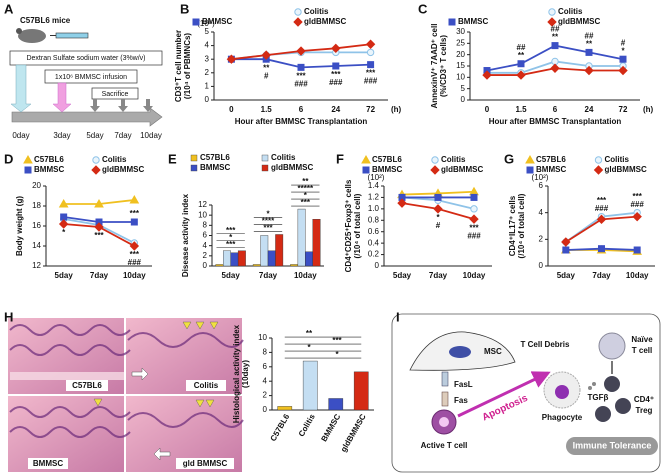  Describe the element at coordinates (438, 275) in the screenshot. I see `x-tick-label: 7day` at that location.